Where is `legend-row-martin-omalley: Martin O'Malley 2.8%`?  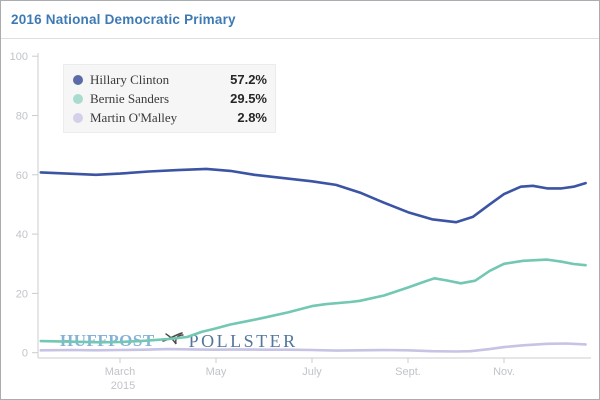 legend-row-martin-omalley: Martin O'Malley 2.8% is located at coordinates (170, 117).